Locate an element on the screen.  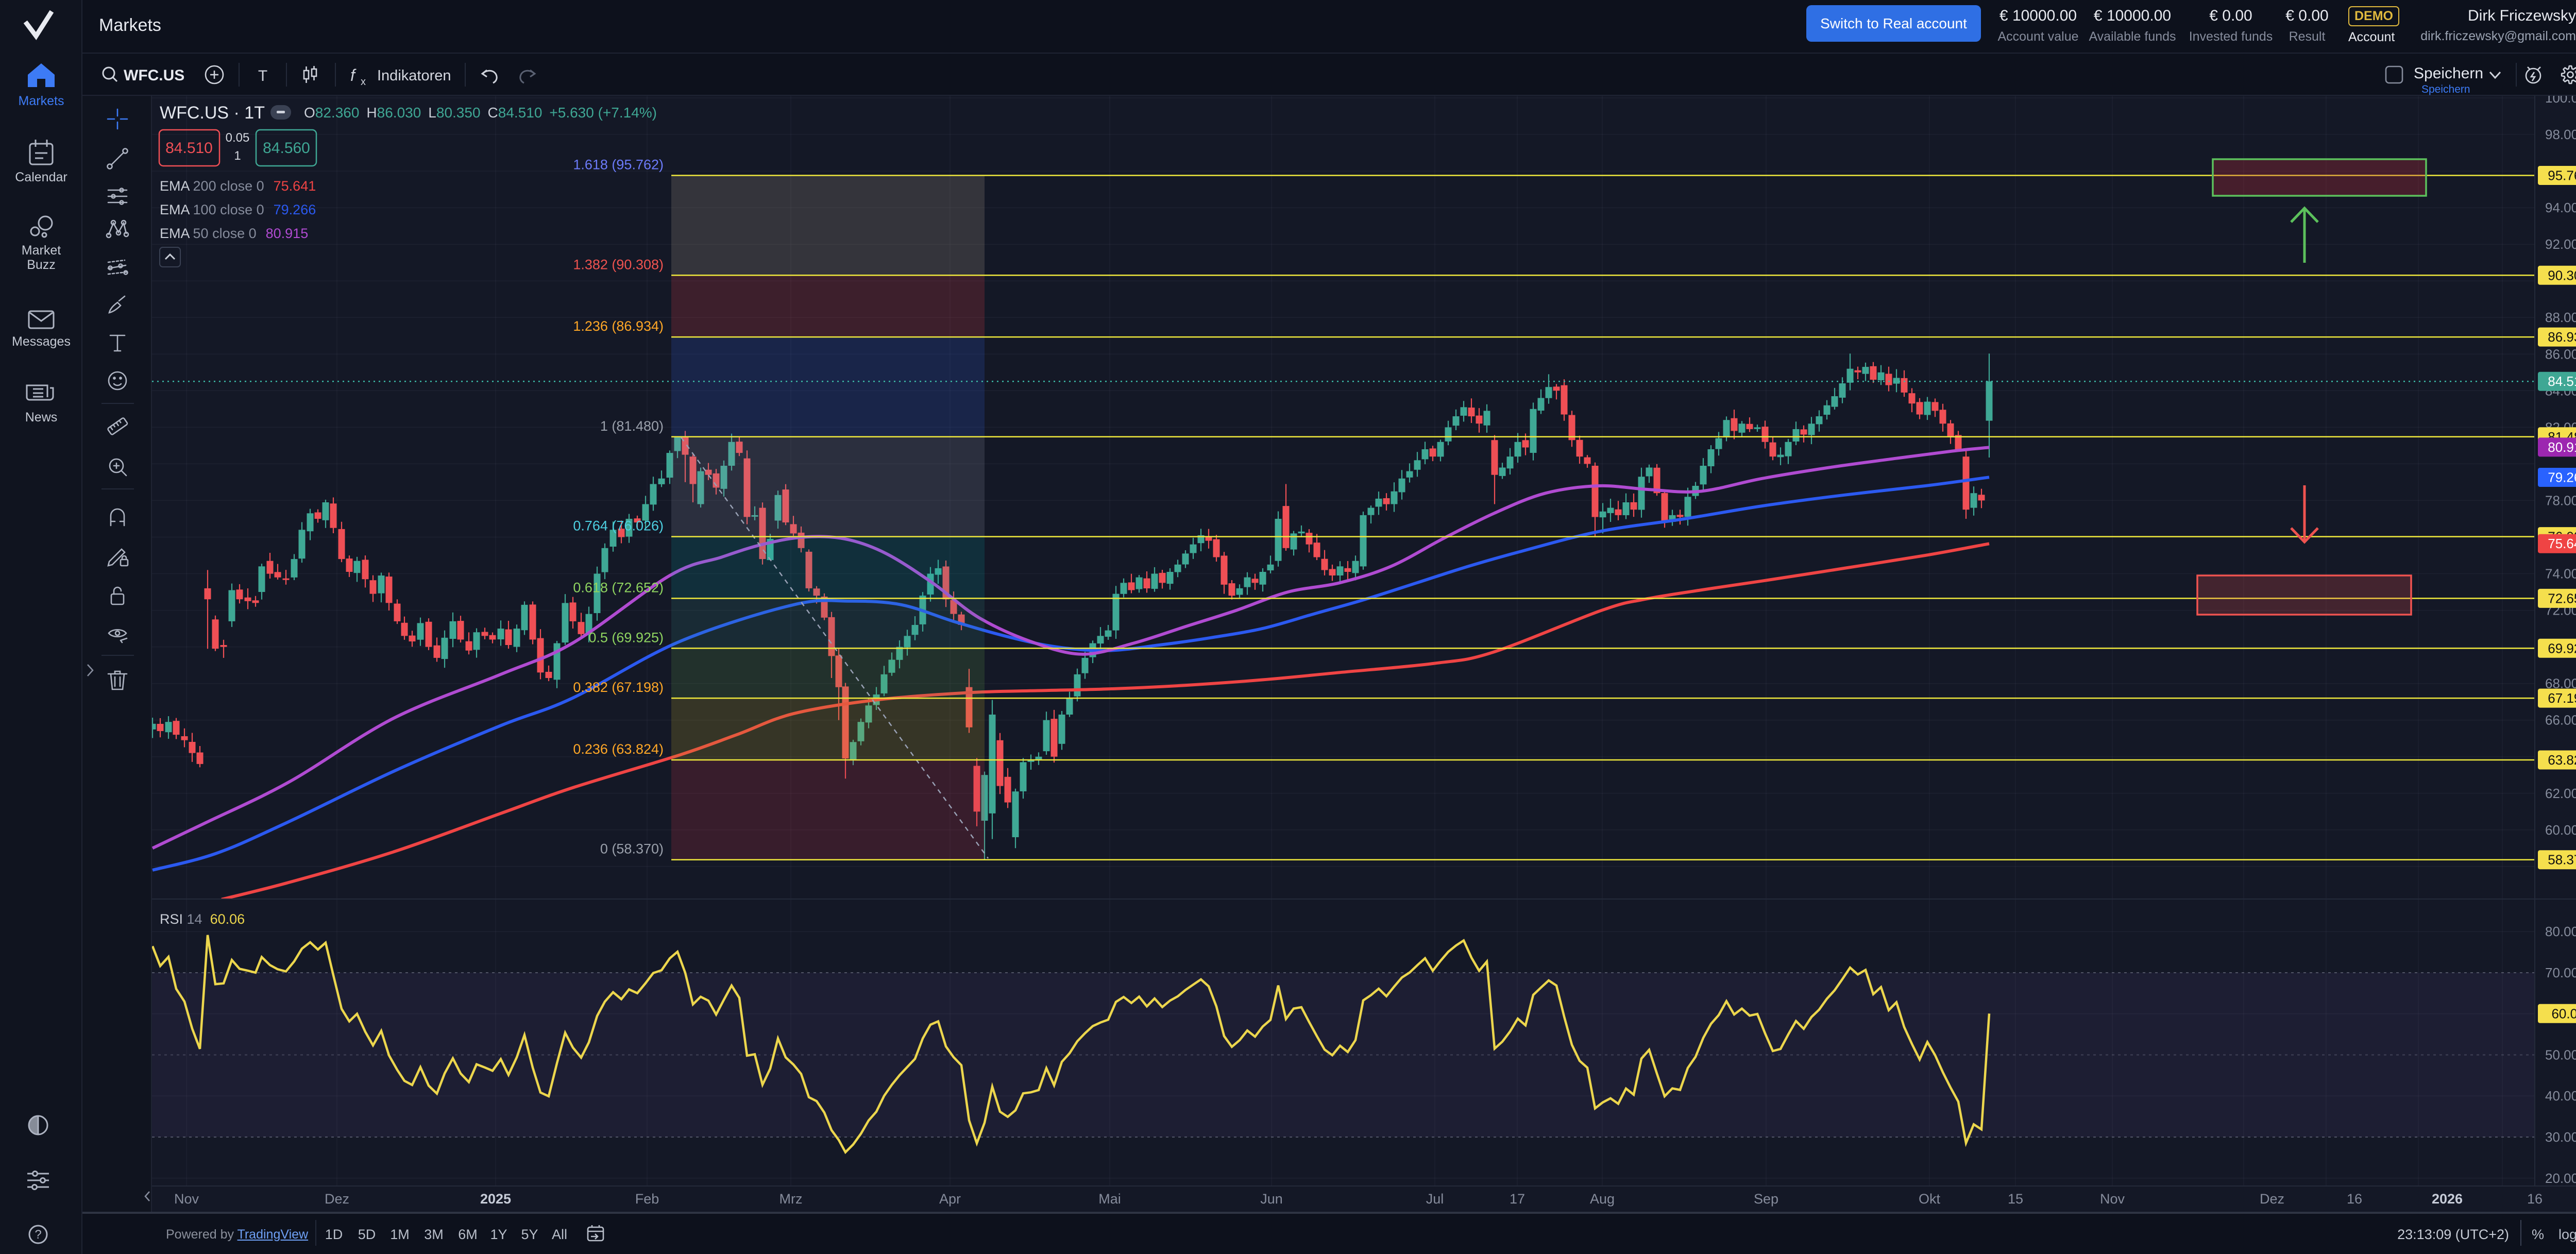
svg-text: 30.00 is located at coordinates (2560, 1137).